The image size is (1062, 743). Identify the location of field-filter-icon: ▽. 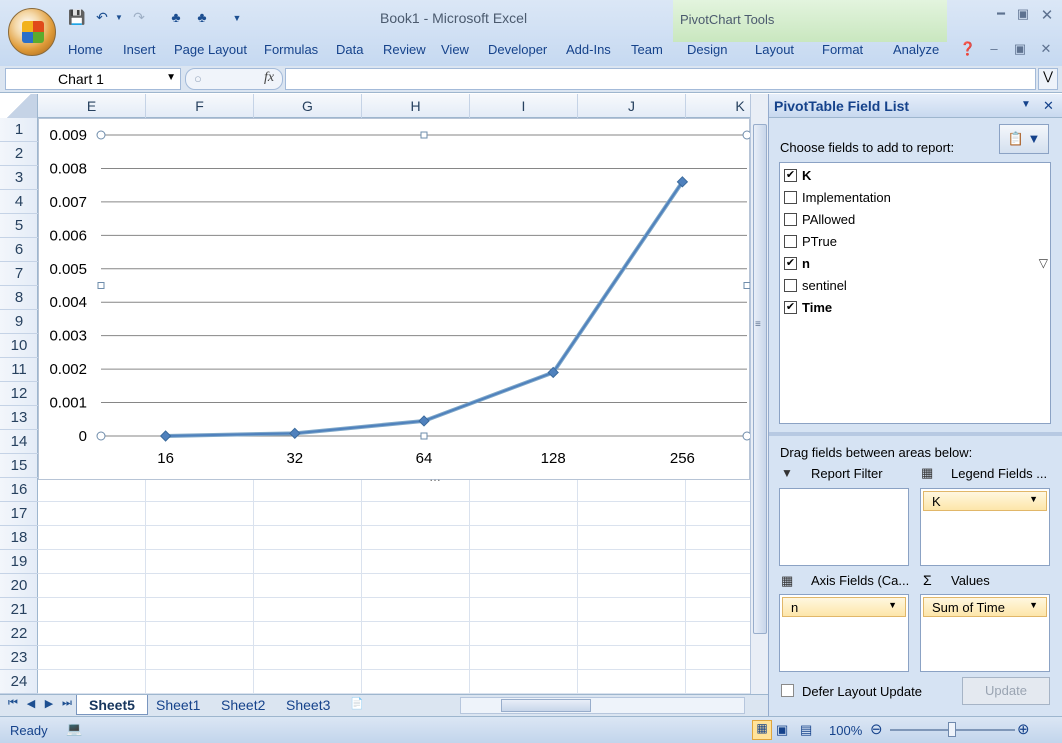
(1043, 263).